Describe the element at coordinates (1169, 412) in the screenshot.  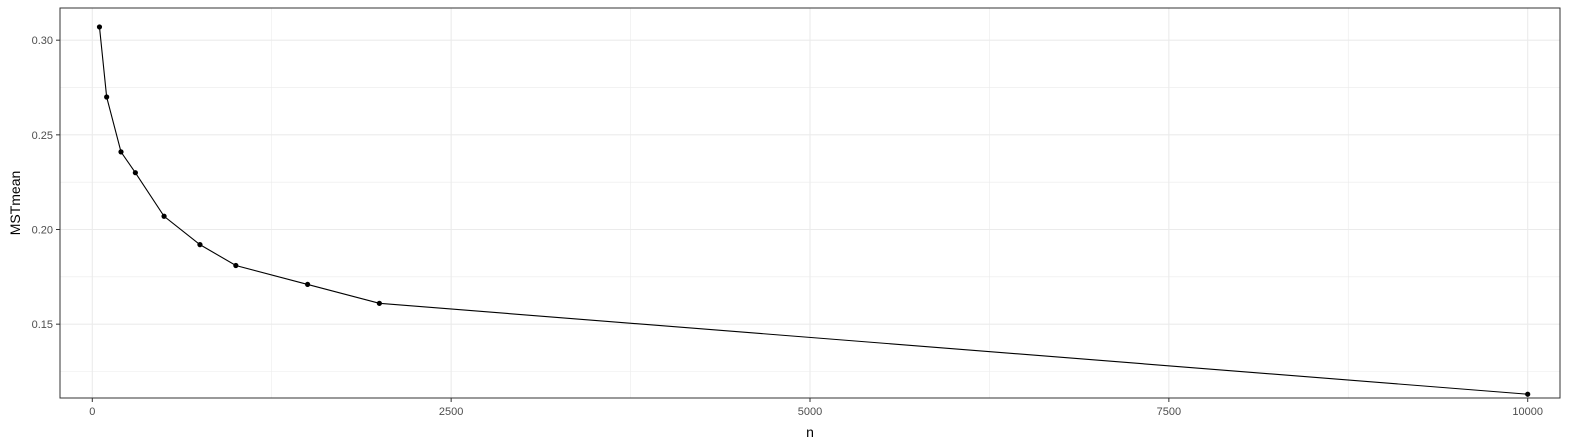
I see `x-tick-label: 7500` at that location.